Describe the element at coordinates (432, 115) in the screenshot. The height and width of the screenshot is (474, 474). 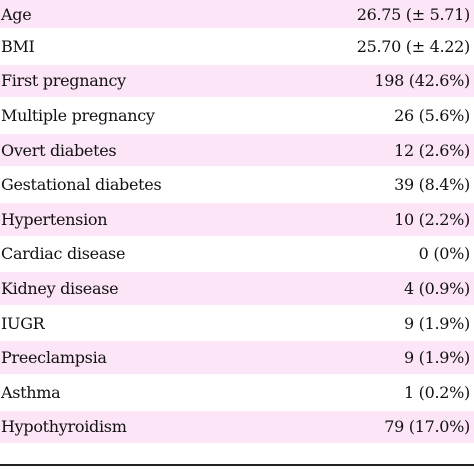
I see `row-value-multiple-pregnancy: 26 (5.6%)` at that location.